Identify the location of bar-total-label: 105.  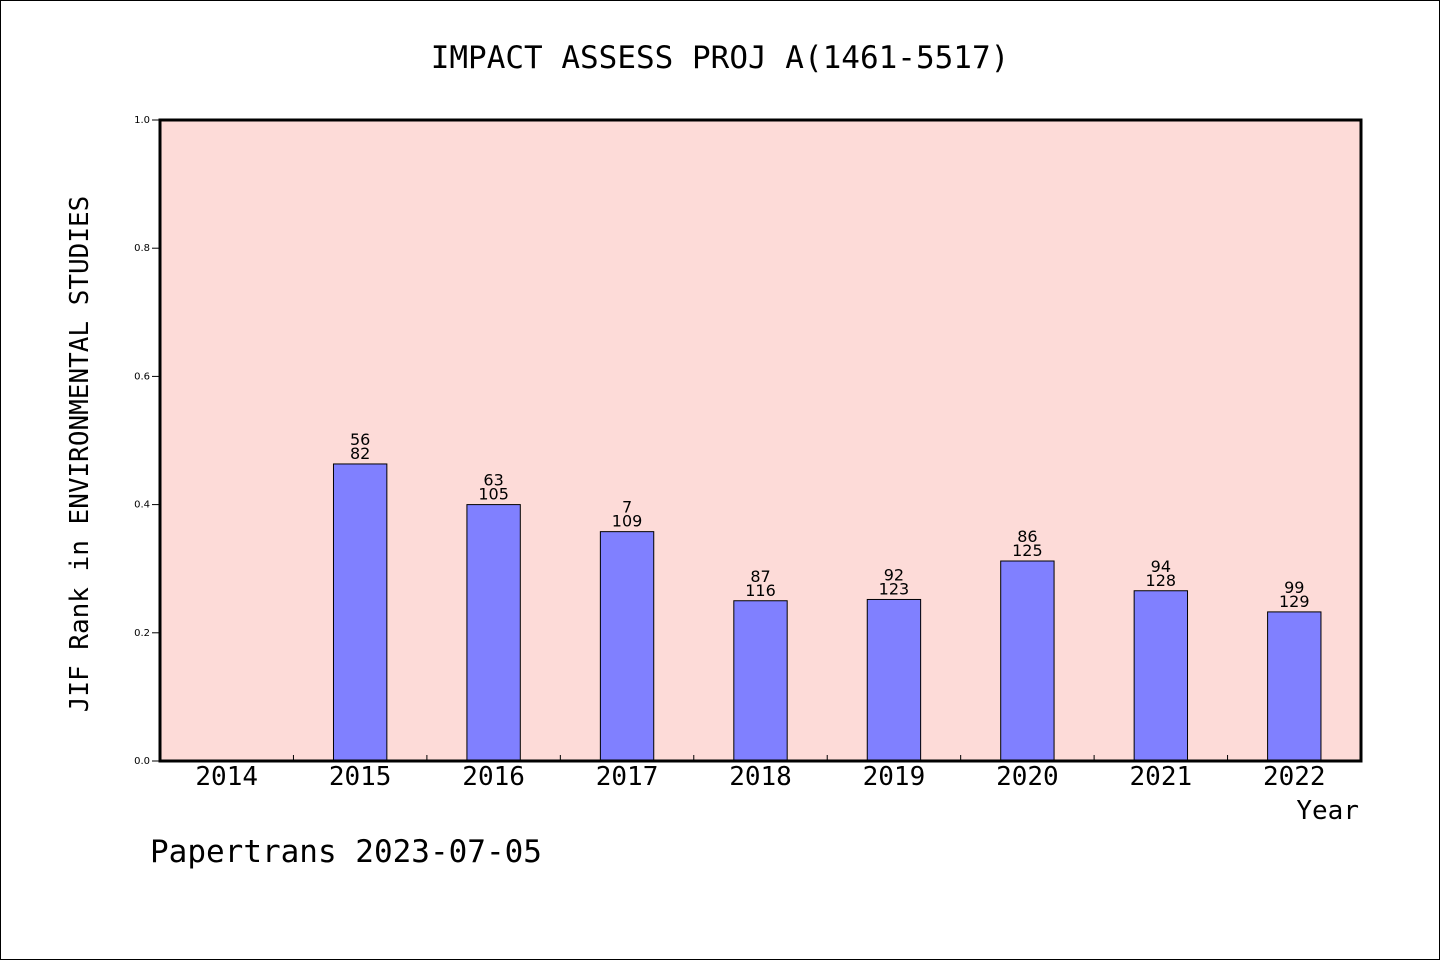
(493, 494).